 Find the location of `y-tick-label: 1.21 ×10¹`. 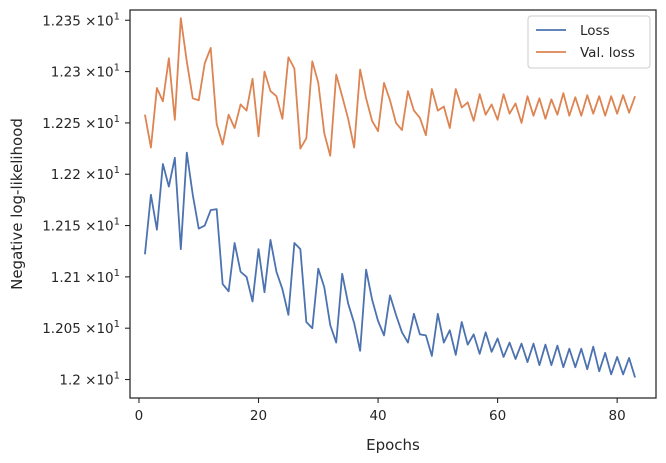

y-tick-label: 1.21 ×10¹ is located at coordinates (85, 277).